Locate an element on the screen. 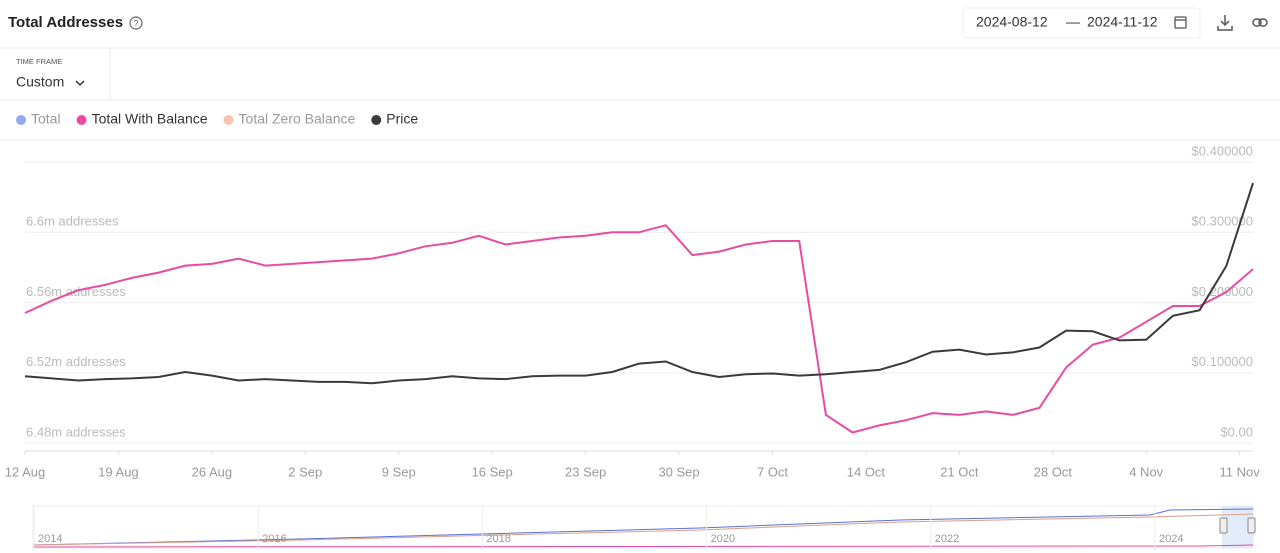  calendar-icon is located at coordinates (1180, 22).